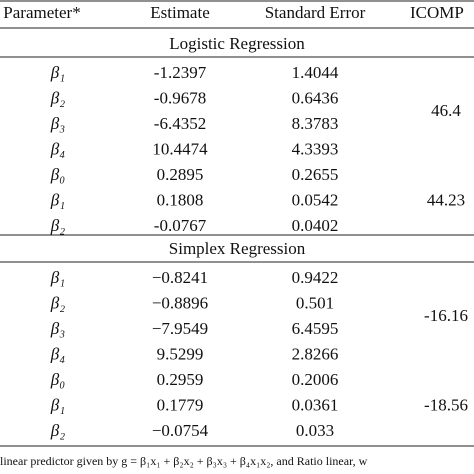 The width and height of the screenshot is (474, 474). I want to click on icomp: 44.23, so click(446, 199).